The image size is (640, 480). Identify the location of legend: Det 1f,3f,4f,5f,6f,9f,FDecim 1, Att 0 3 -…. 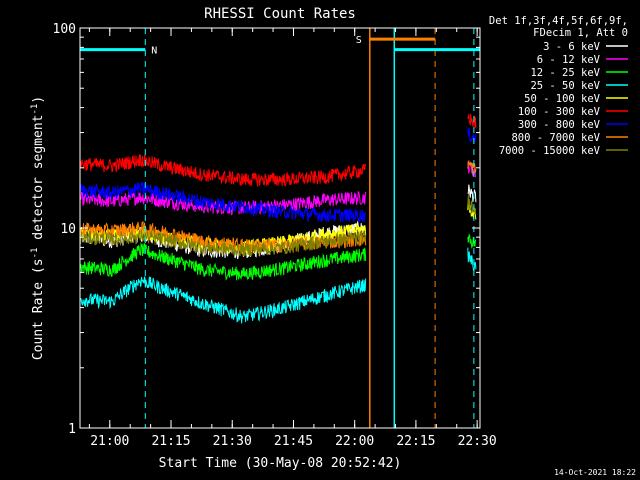
(558, 86).